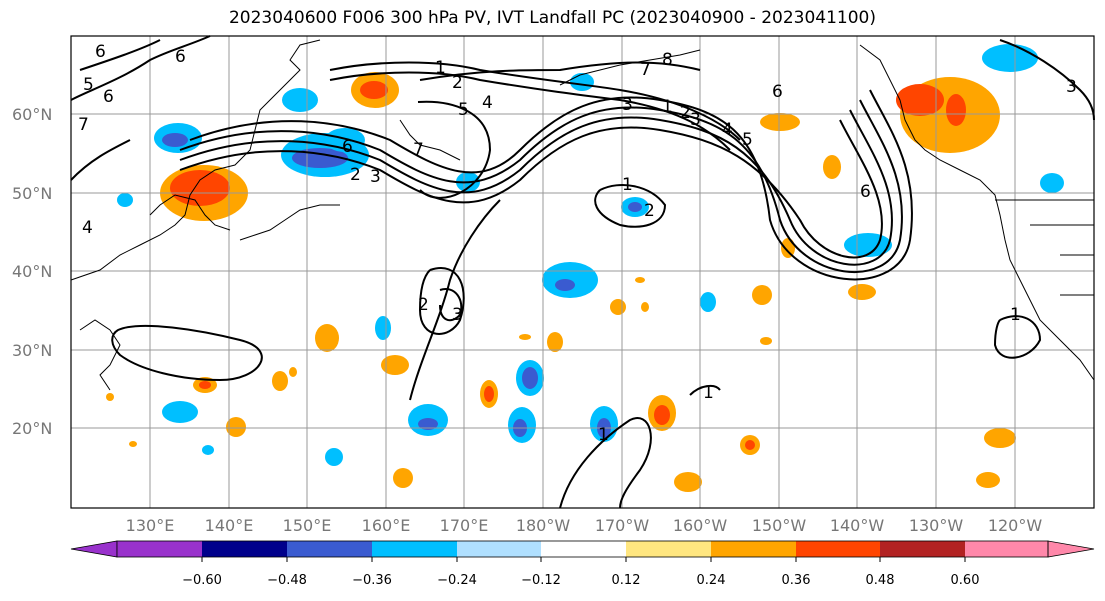 The height and width of the screenshot is (601, 1105). What do you see at coordinates (307, 525) in the screenshot?
I see `lon-label: 150°E` at bounding box center [307, 525].